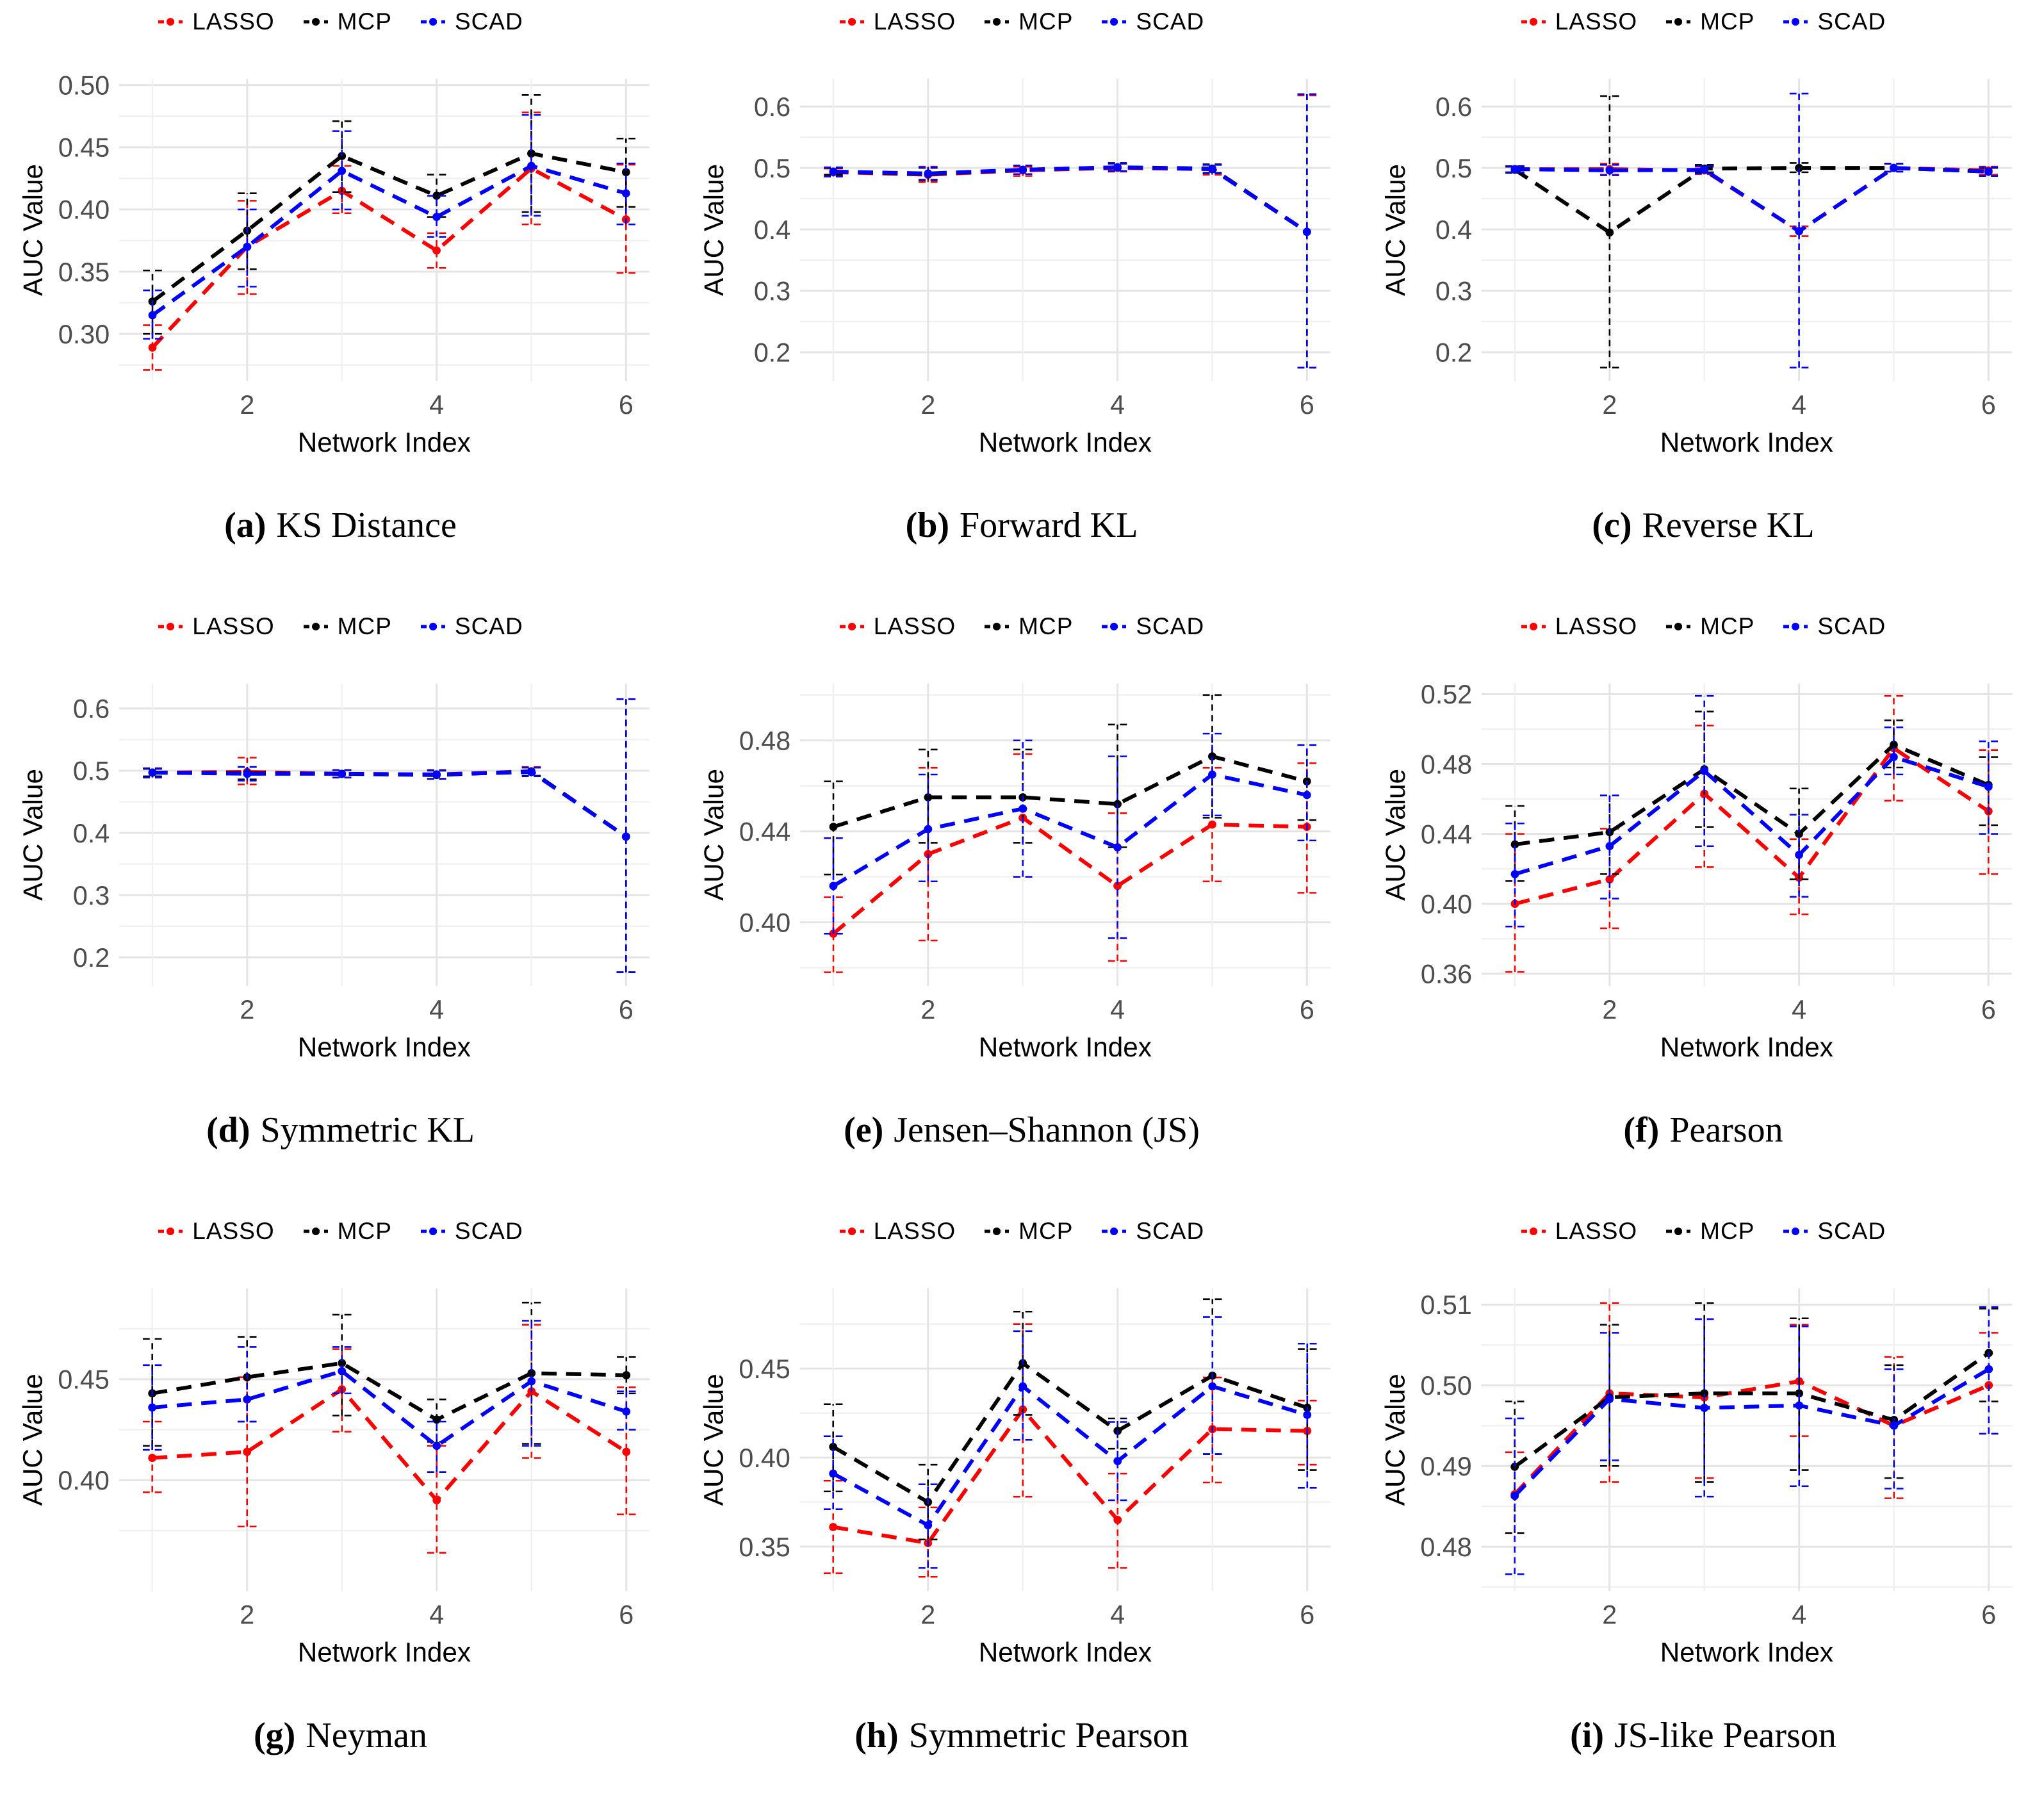  I want to click on svg-text: 0.4, so click(91, 833).